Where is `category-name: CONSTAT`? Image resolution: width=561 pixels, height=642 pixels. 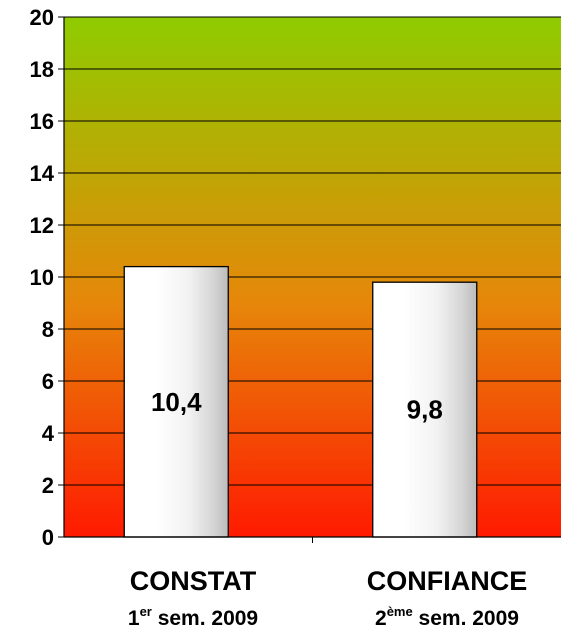 category-name: CONSTAT is located at coordinates (193, 581).